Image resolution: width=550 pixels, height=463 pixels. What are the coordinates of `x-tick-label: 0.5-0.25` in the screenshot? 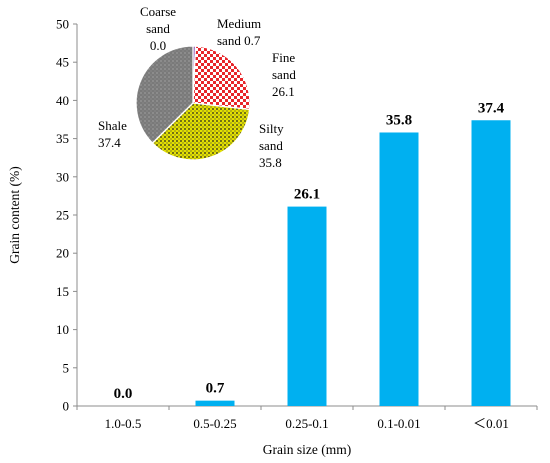 It's located at (214, 423).